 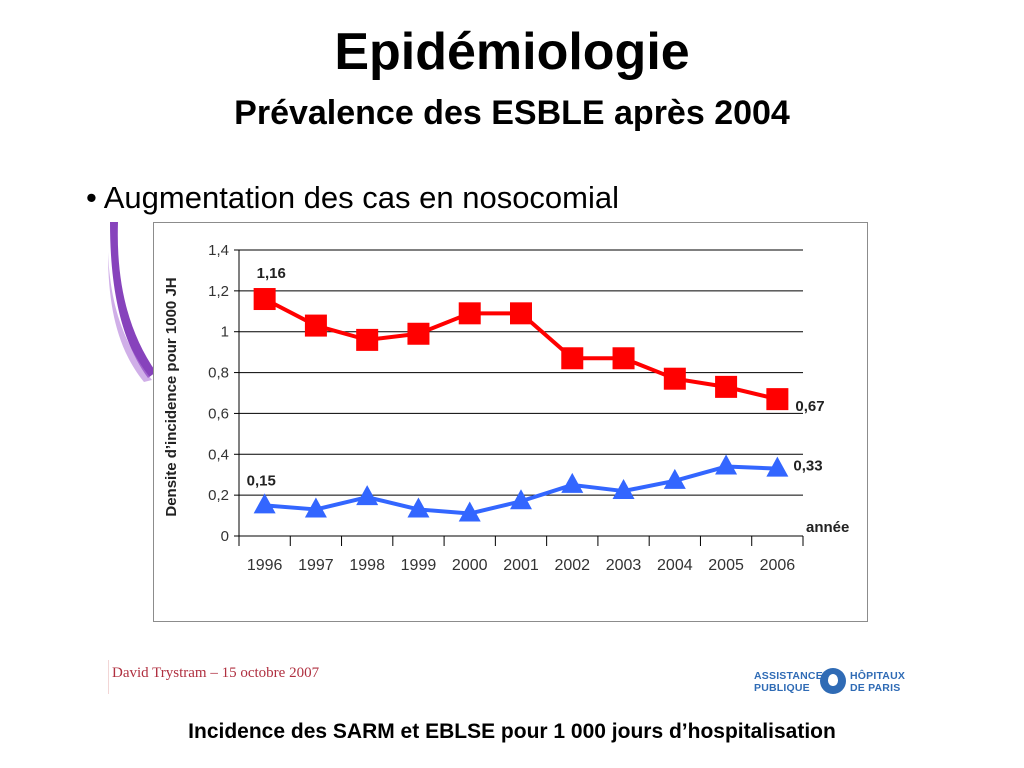 What do you see at coordinates (218, 373) in the screenshot?
I see `y-tick-label: 0,8` at bounding box center [218, 373].